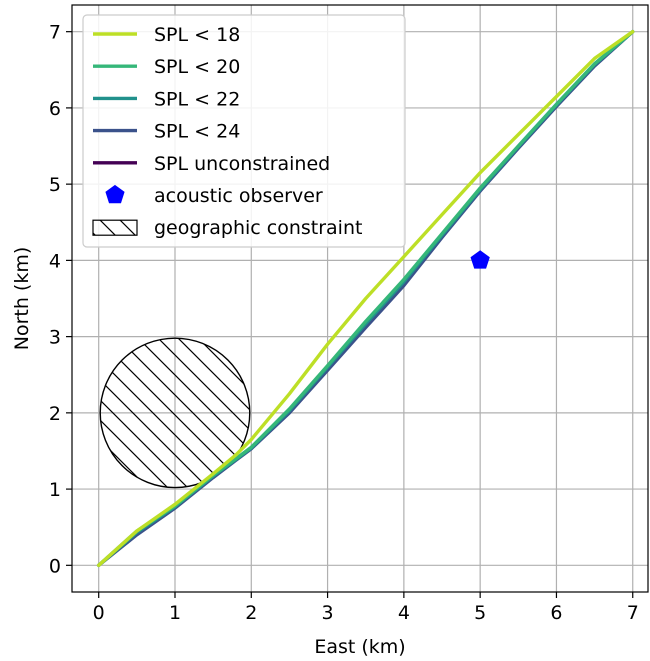 The height and width of the screenshot is (661, 650). What do you see at coordinates (633, 613) in the screenshot?
I see `x-tick-label: 7` at bounding box center [633, 613].